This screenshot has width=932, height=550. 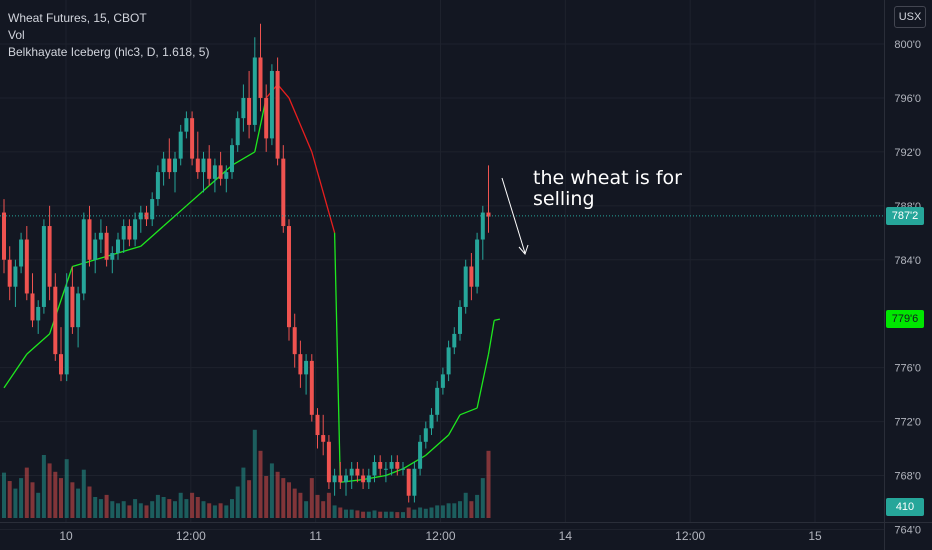 I want to click on chart-annotation: the wheat is for selling, so click(x=607, y=189).